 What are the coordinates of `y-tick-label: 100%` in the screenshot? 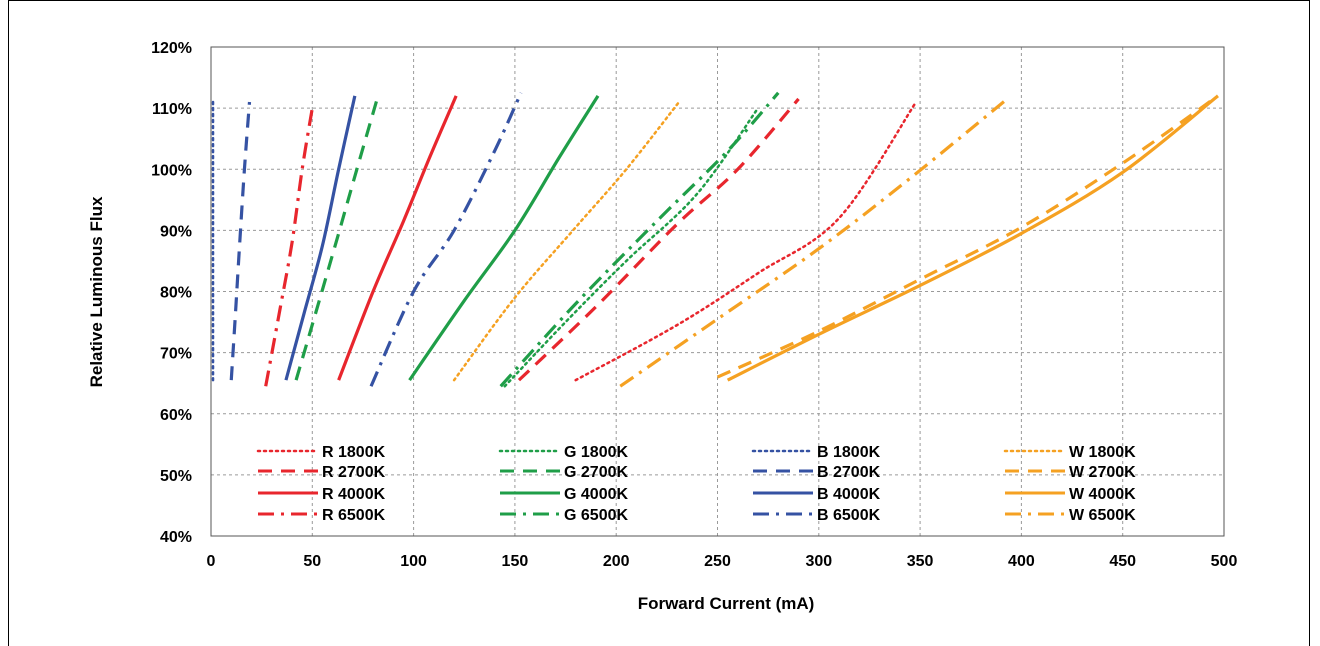 It's located at (171, 170).